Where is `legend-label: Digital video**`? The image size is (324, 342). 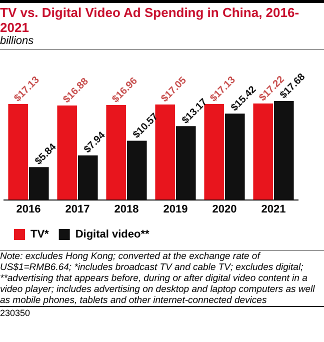 legend-label: Digital video** is located at coordinates (112, 234).